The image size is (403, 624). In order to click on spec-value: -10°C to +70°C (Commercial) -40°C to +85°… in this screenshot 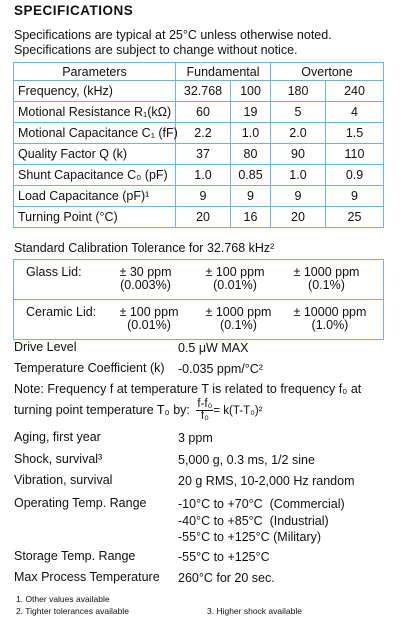, I will do `click(261, 521)`.